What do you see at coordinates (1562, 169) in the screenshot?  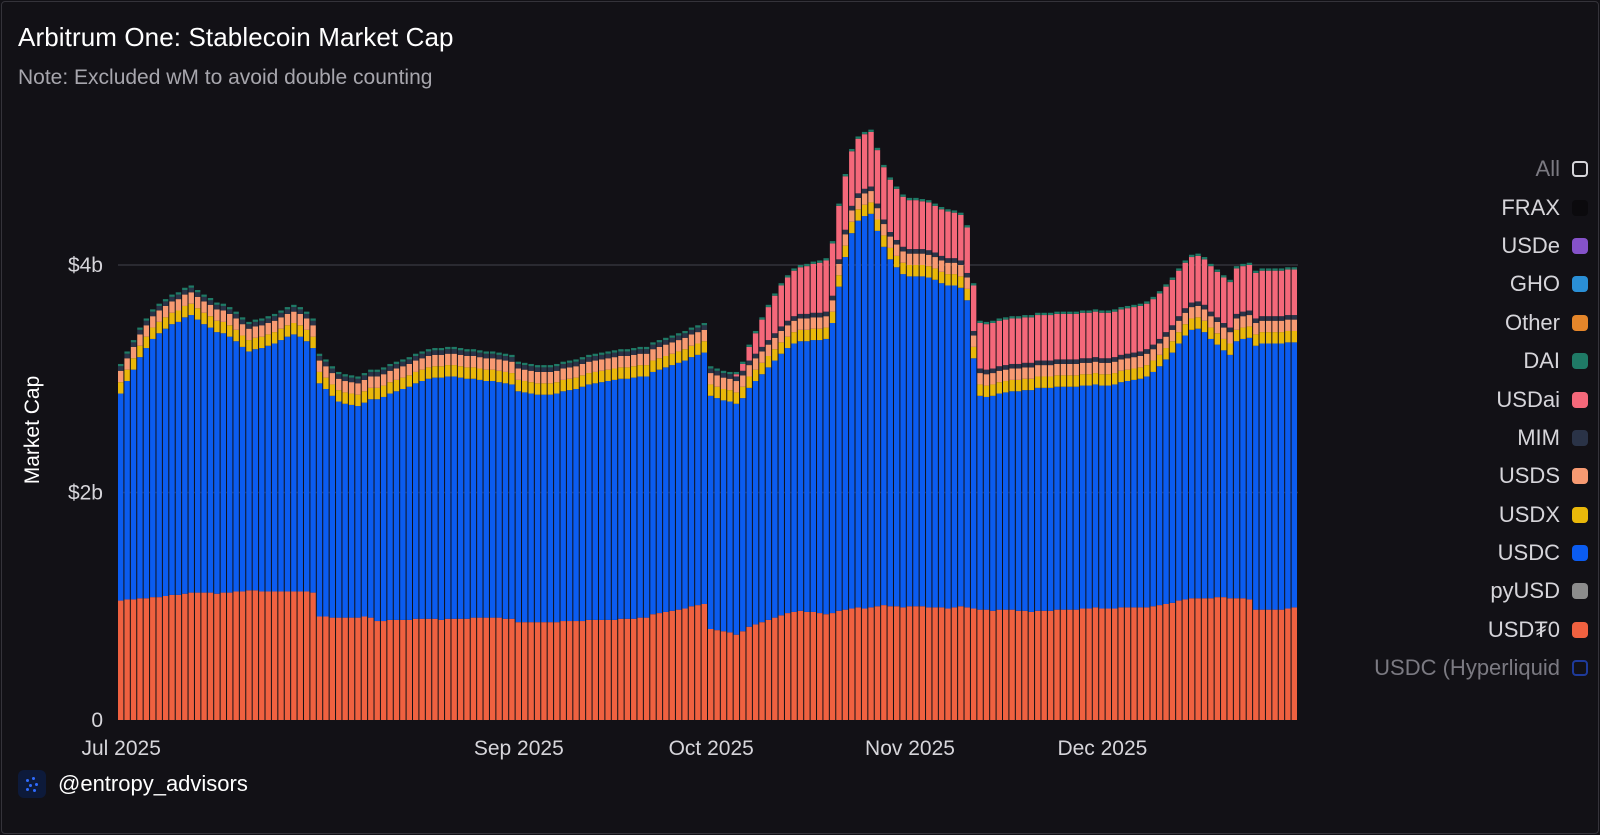 I see `legend-item-all: All` at bounding box center [1562, 169].